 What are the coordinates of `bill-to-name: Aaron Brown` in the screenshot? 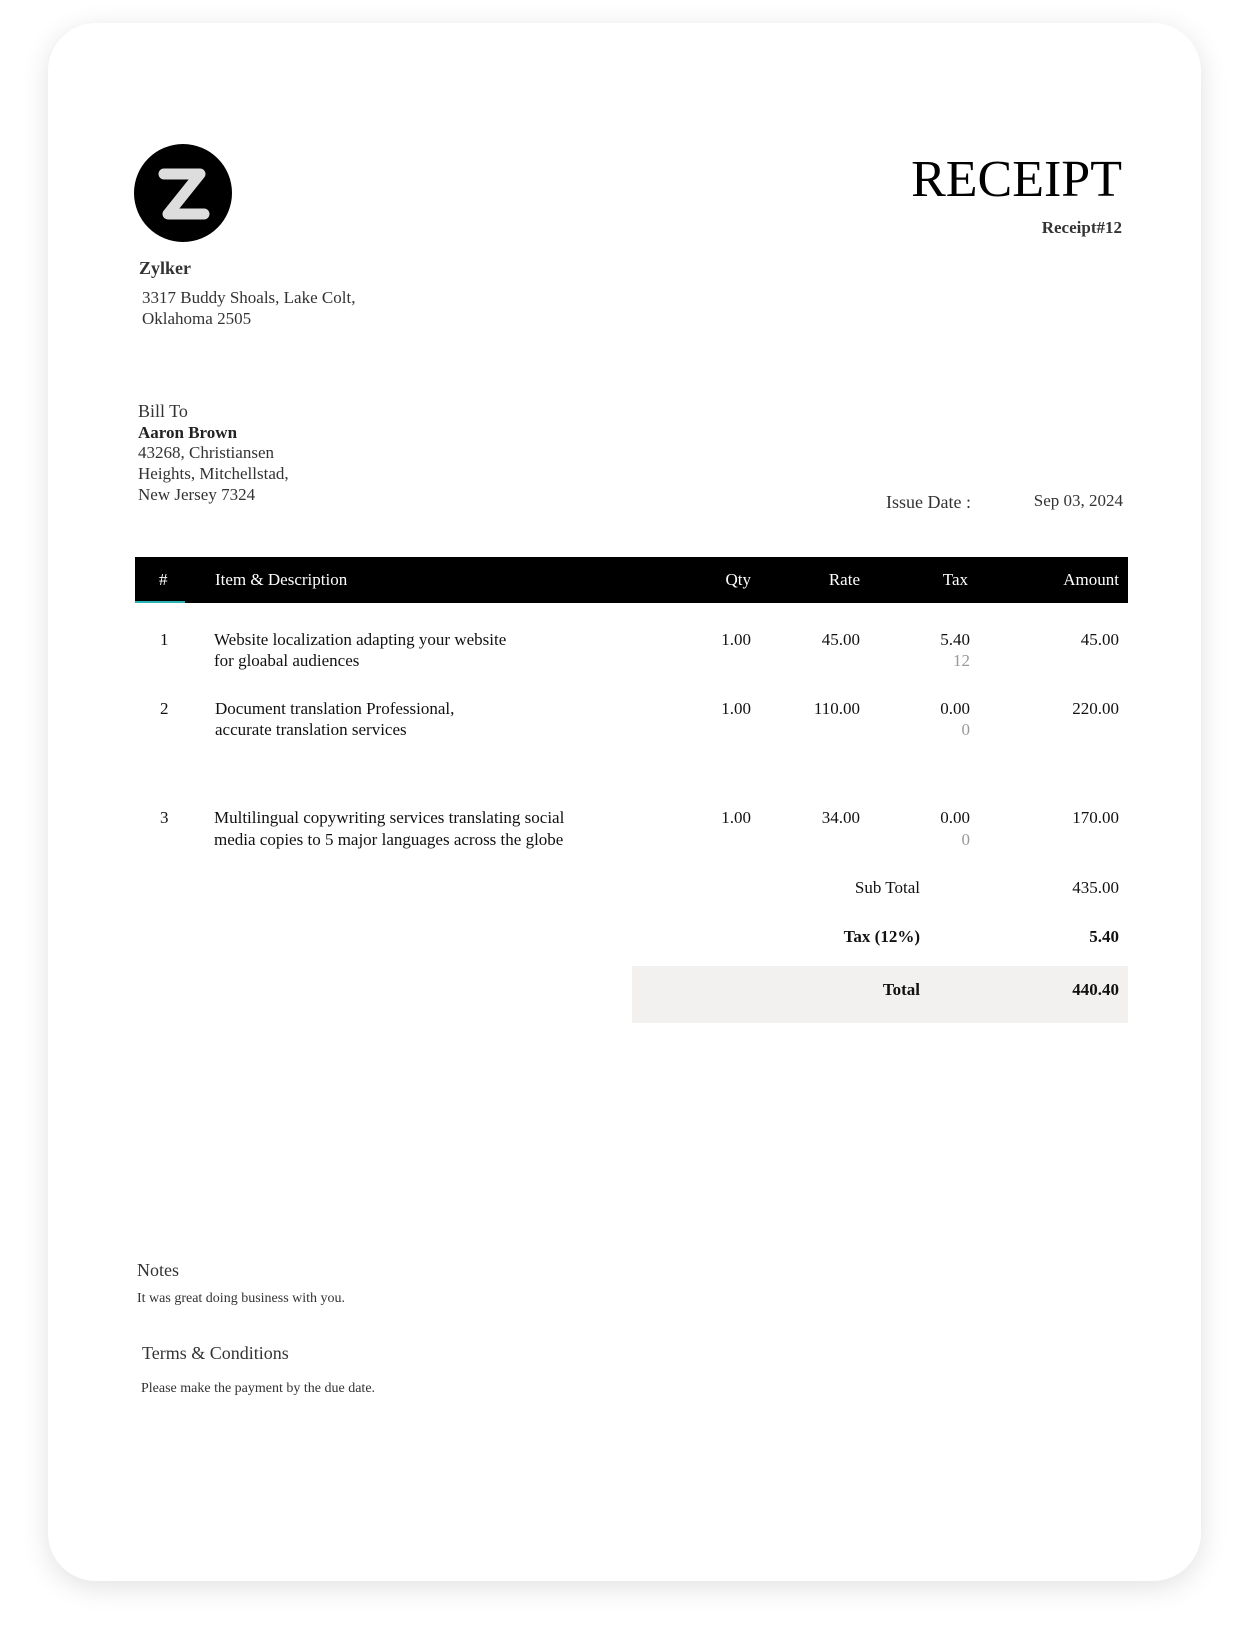 It's located at (188, 432).